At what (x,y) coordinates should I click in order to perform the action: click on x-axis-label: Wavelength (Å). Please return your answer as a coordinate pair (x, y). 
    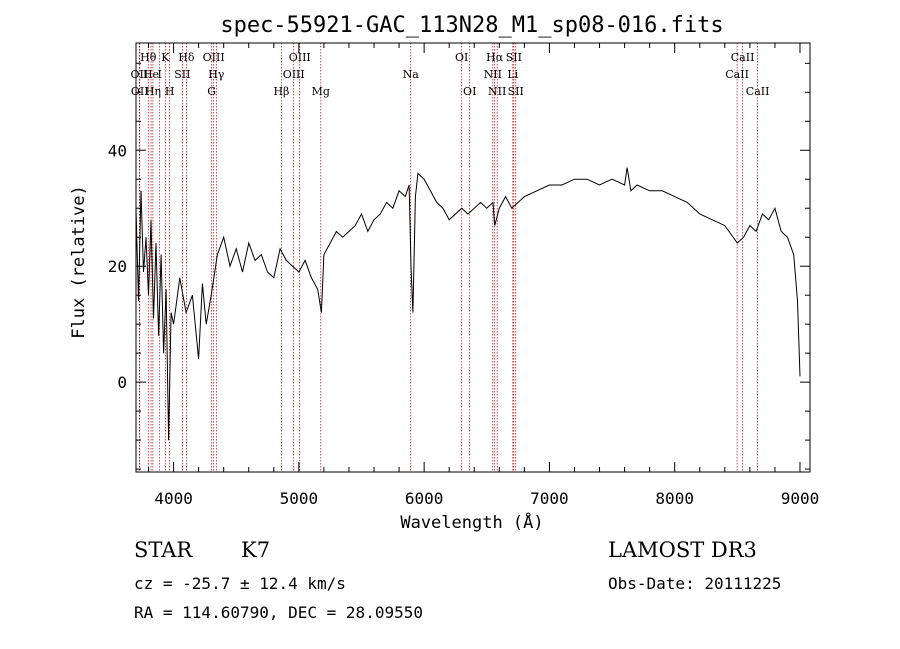
    Looking at the image, I should click on (471, 522).